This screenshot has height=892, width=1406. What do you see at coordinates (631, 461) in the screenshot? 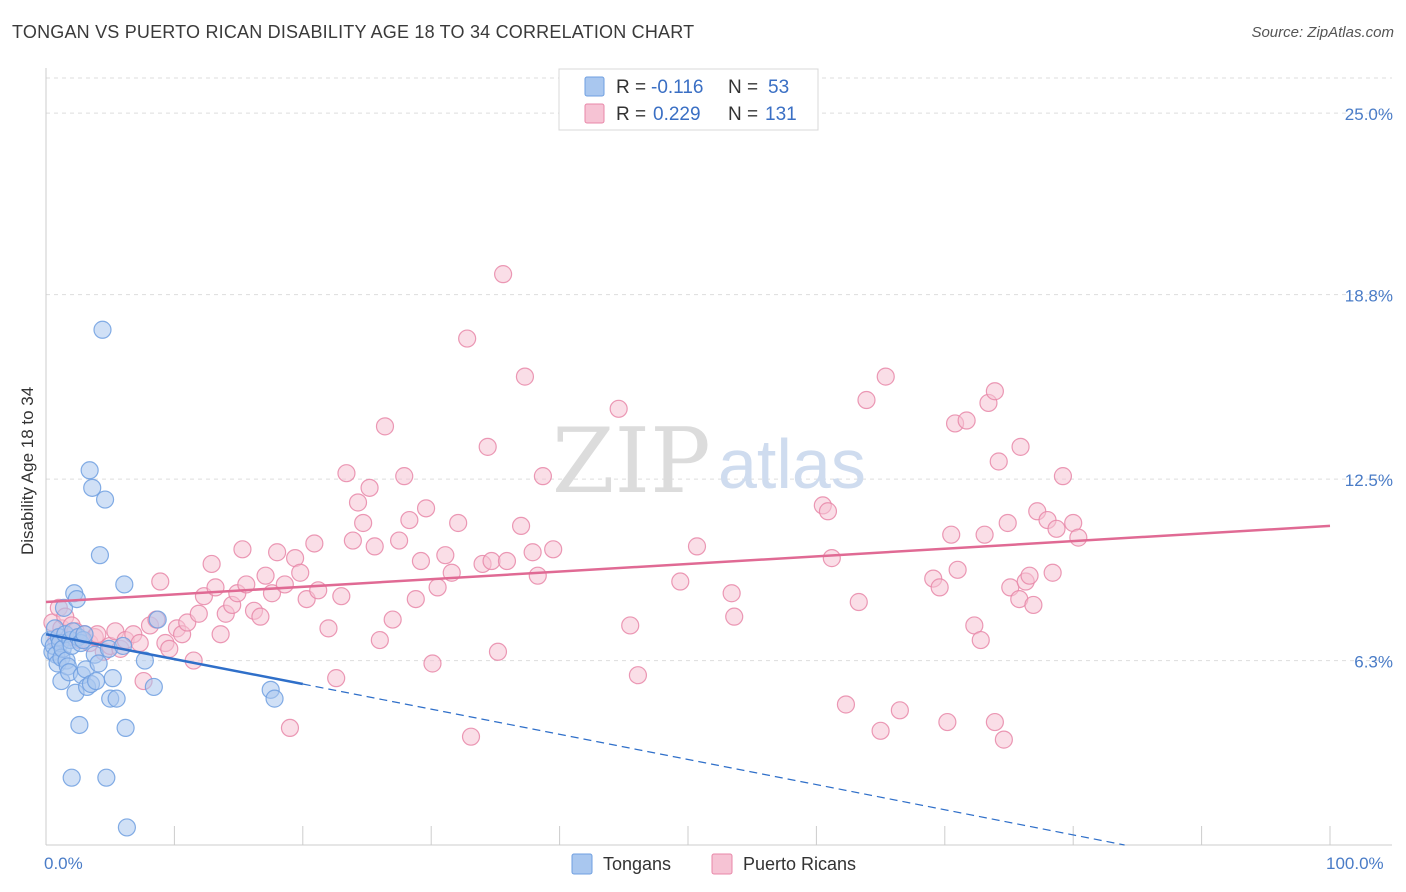
I see `watermark-zip: ZIP` at bounding box center [631, 461].